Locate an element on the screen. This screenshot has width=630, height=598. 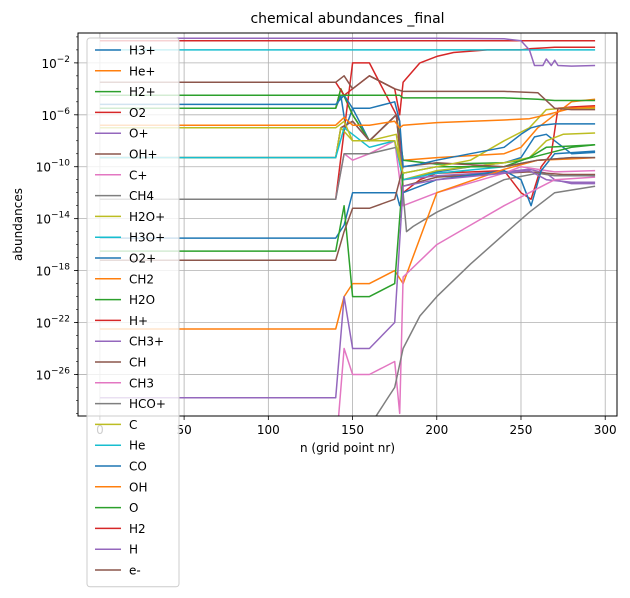
legend-label: H2+ is located at coordinates (142, 92).